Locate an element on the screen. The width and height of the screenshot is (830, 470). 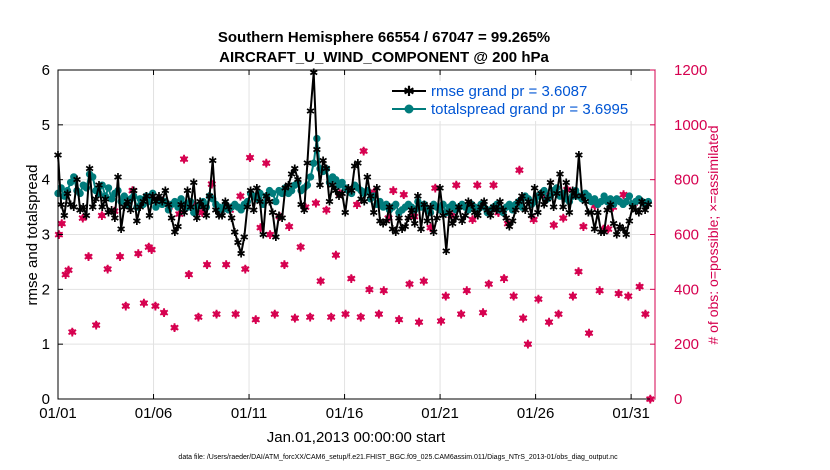
x-axis-label: Jan.01,2013 00:00:00 start is located at coordinates (356, 437).